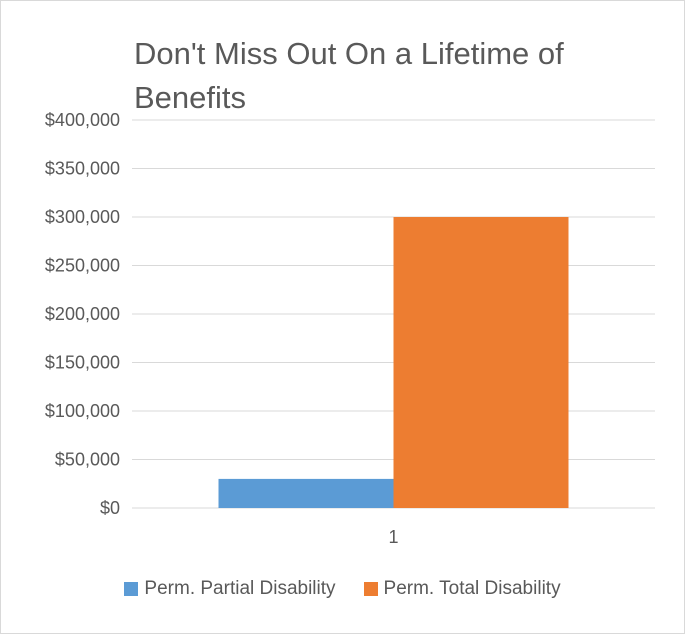 The height and width of the screenshot is (634, 685). What do you see at coordinates (82, 363) in the screenshot?
I see `y-tick-label: $150,000` at bounding box center [82, 363].